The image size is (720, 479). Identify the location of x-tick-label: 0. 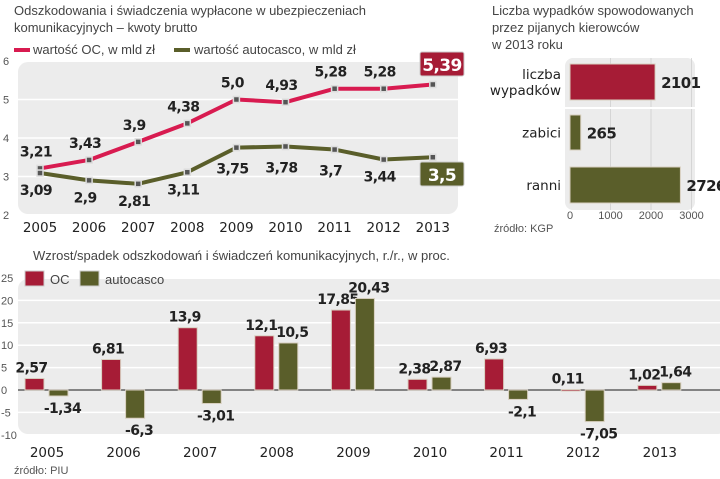
(570, 216).